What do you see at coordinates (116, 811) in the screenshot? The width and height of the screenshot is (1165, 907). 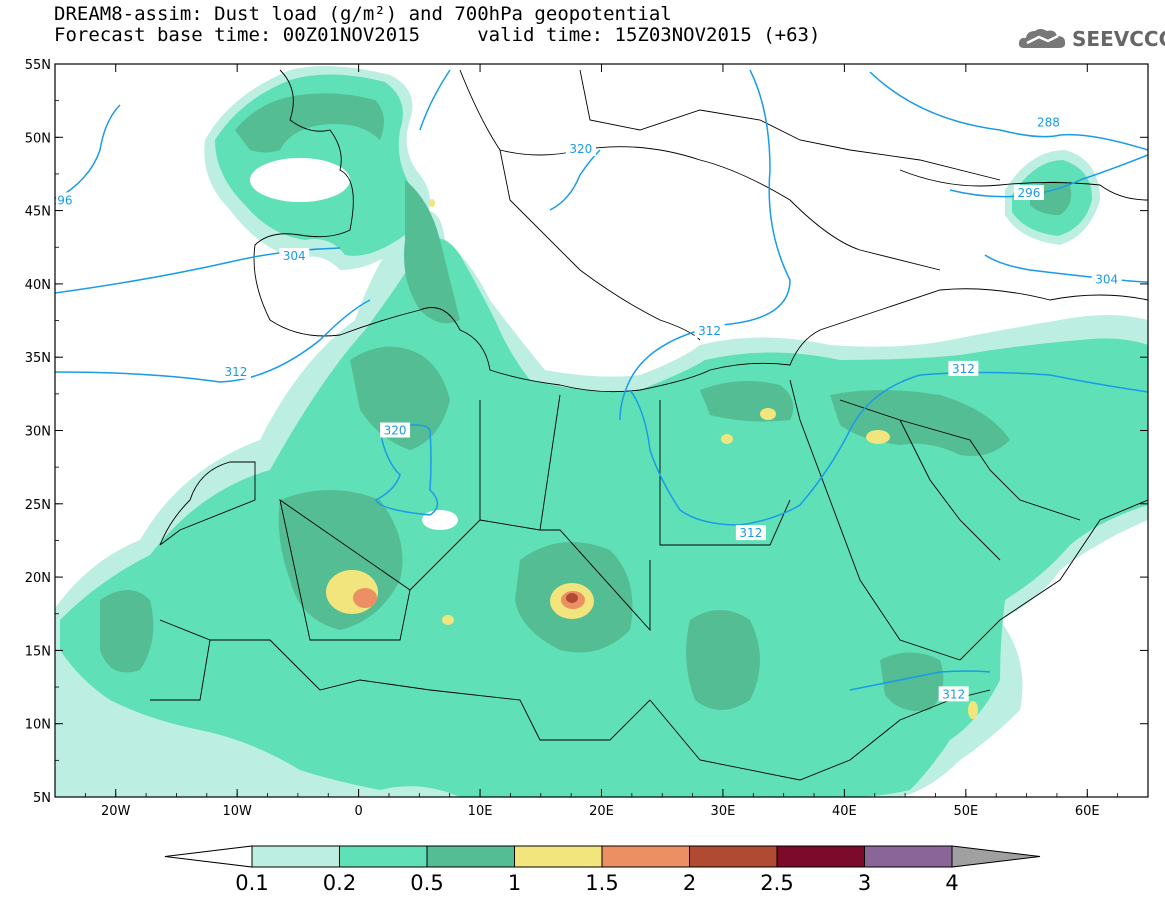 I see `lon-tick-label: 20W` at bounding box center [116, 811].